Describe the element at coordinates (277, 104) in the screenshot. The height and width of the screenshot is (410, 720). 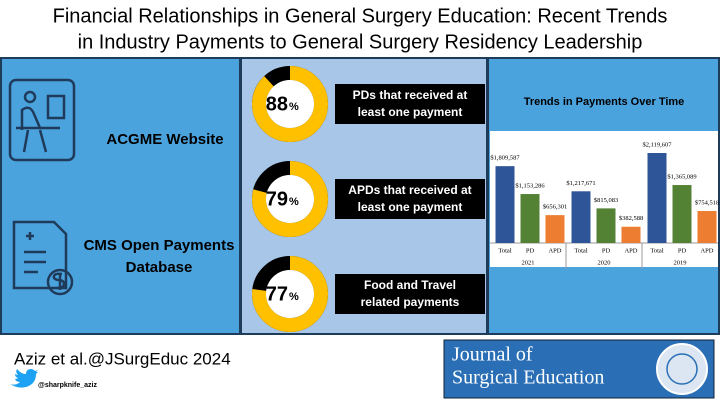
I see `stat-value: 88` at that location.